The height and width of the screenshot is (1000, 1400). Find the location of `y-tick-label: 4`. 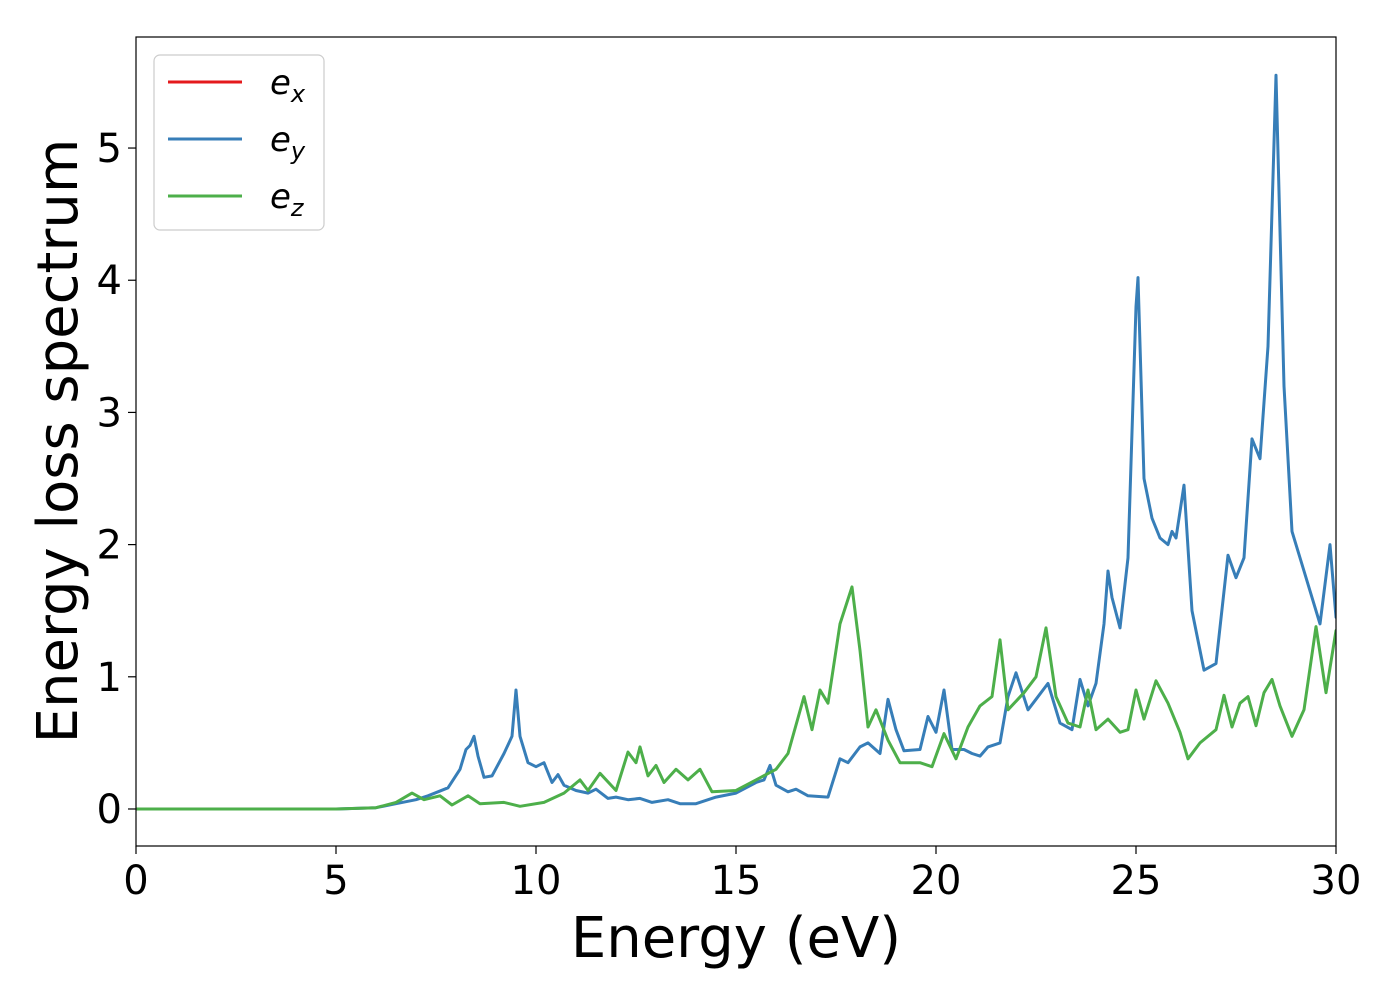

y-tick-label: 4 is located at coordinates (109, 281).